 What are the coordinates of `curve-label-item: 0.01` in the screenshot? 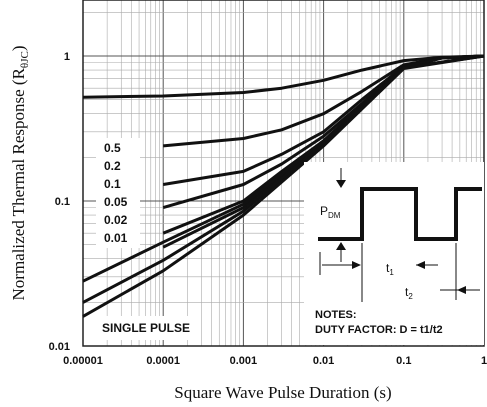 It's located at (116, 238).